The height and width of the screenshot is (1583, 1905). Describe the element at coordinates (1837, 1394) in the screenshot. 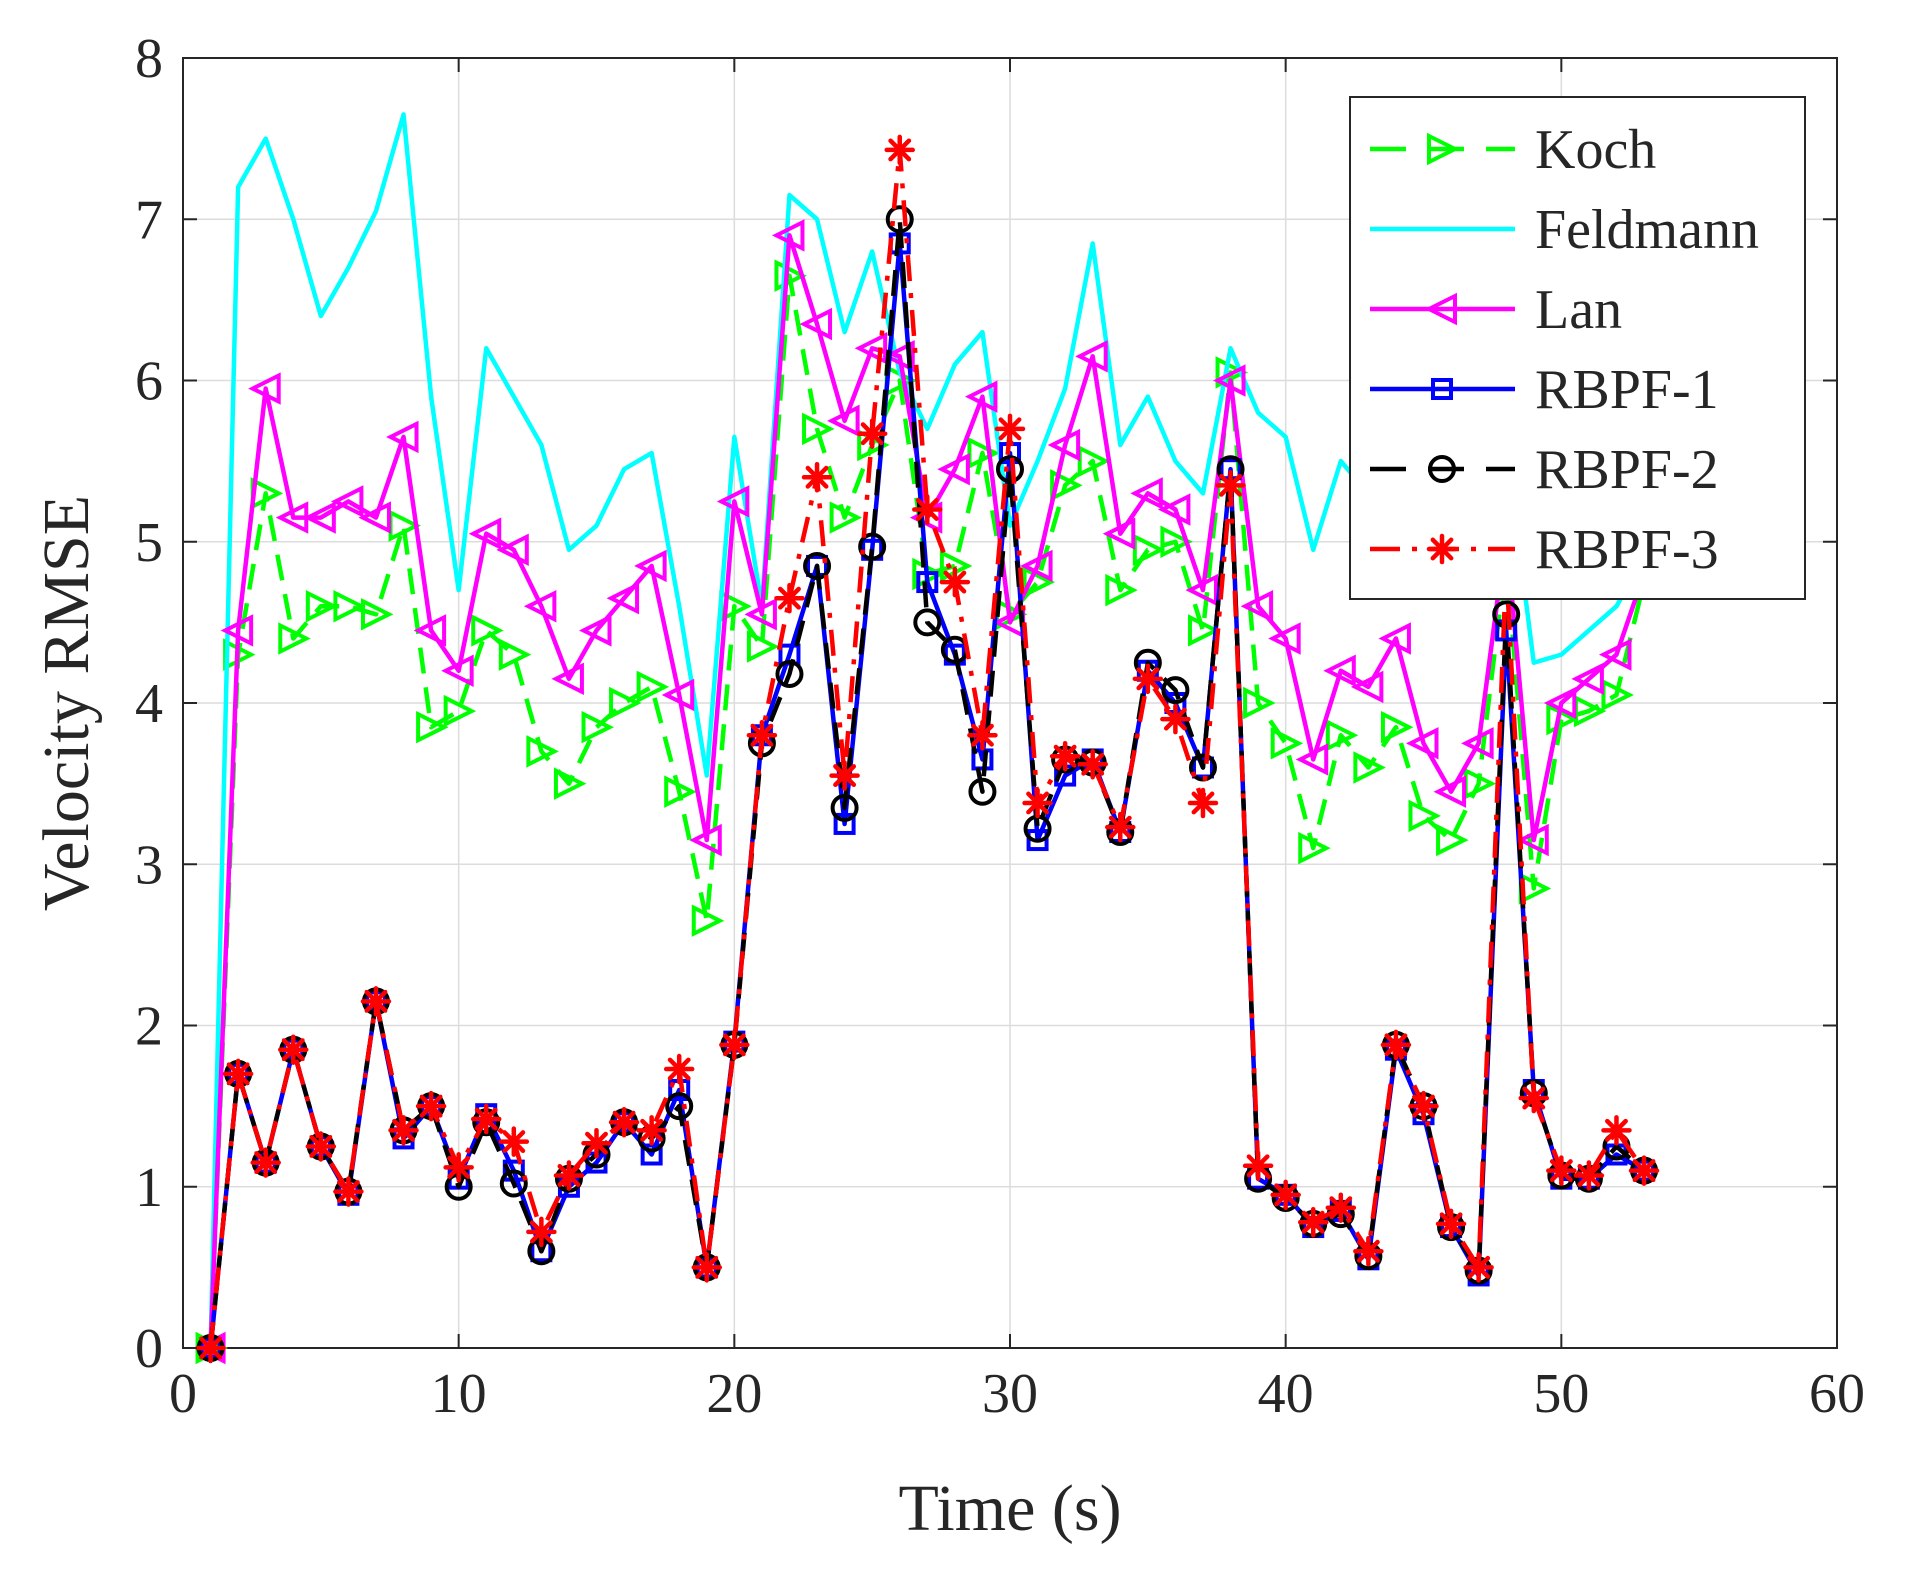

I see `x-tick-label: 60` at that location.